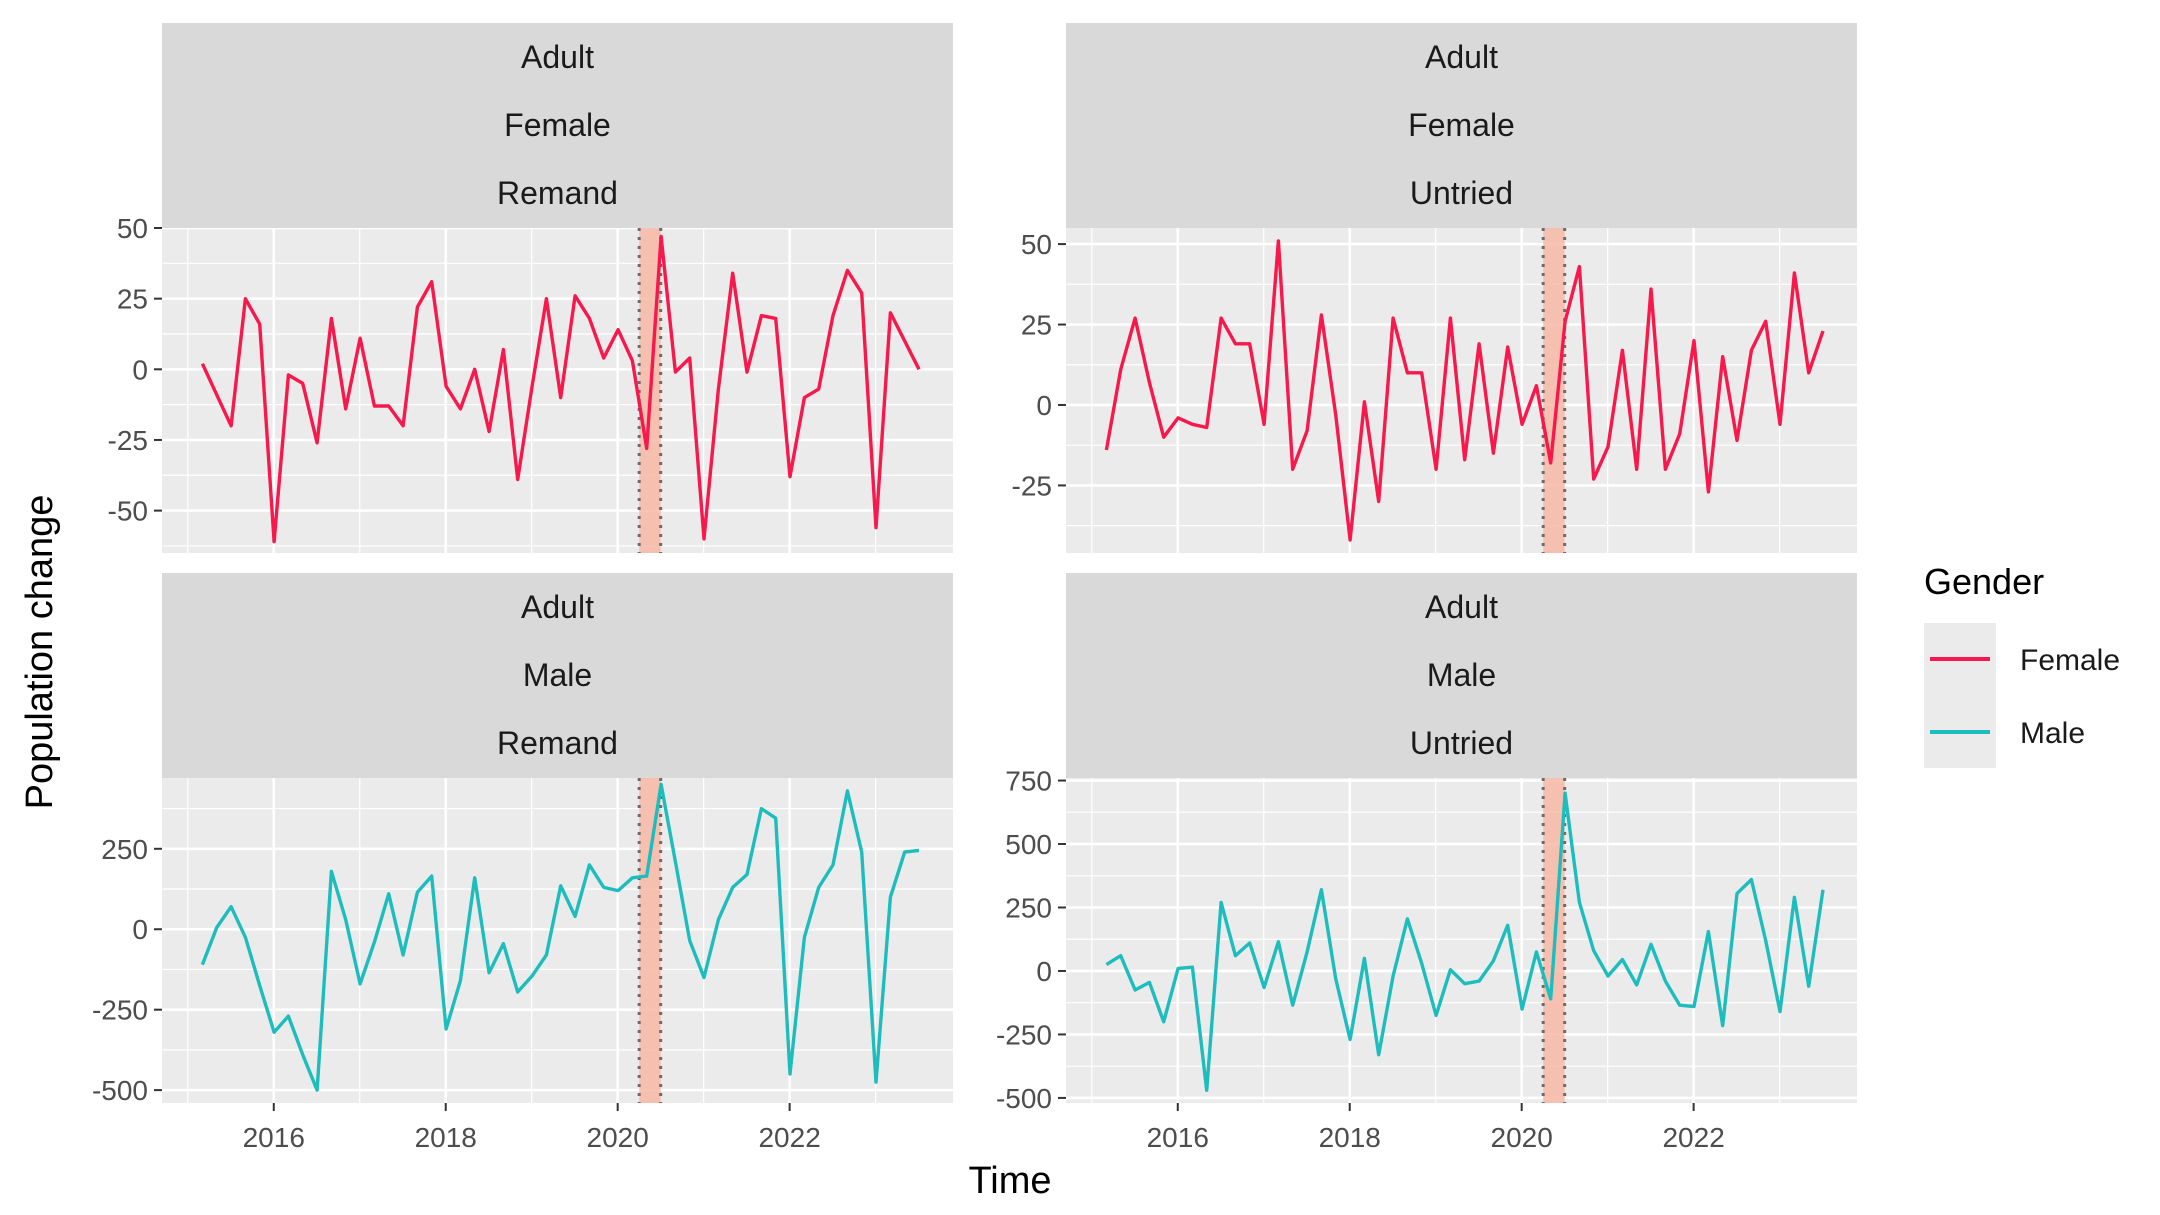  I want to click on y-tick-label: 500, so click(1028, 844).